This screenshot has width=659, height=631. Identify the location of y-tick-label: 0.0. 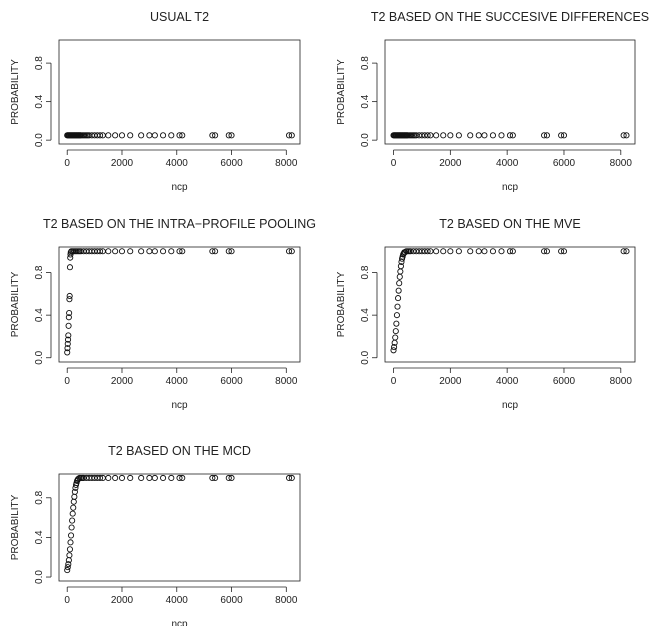
(39, 357).